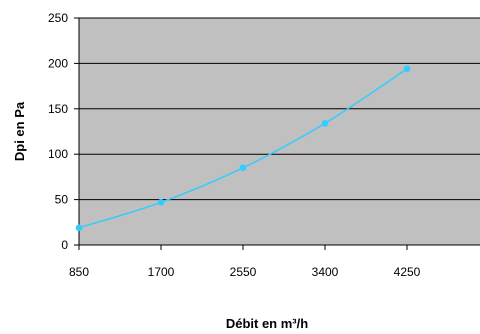 The height and width of the screenshot is (334, 480). What do you see at coordinates (58, 63) in the screenshot?
I see `y-tick-label-200: 200` at bounding box center [58, 63].